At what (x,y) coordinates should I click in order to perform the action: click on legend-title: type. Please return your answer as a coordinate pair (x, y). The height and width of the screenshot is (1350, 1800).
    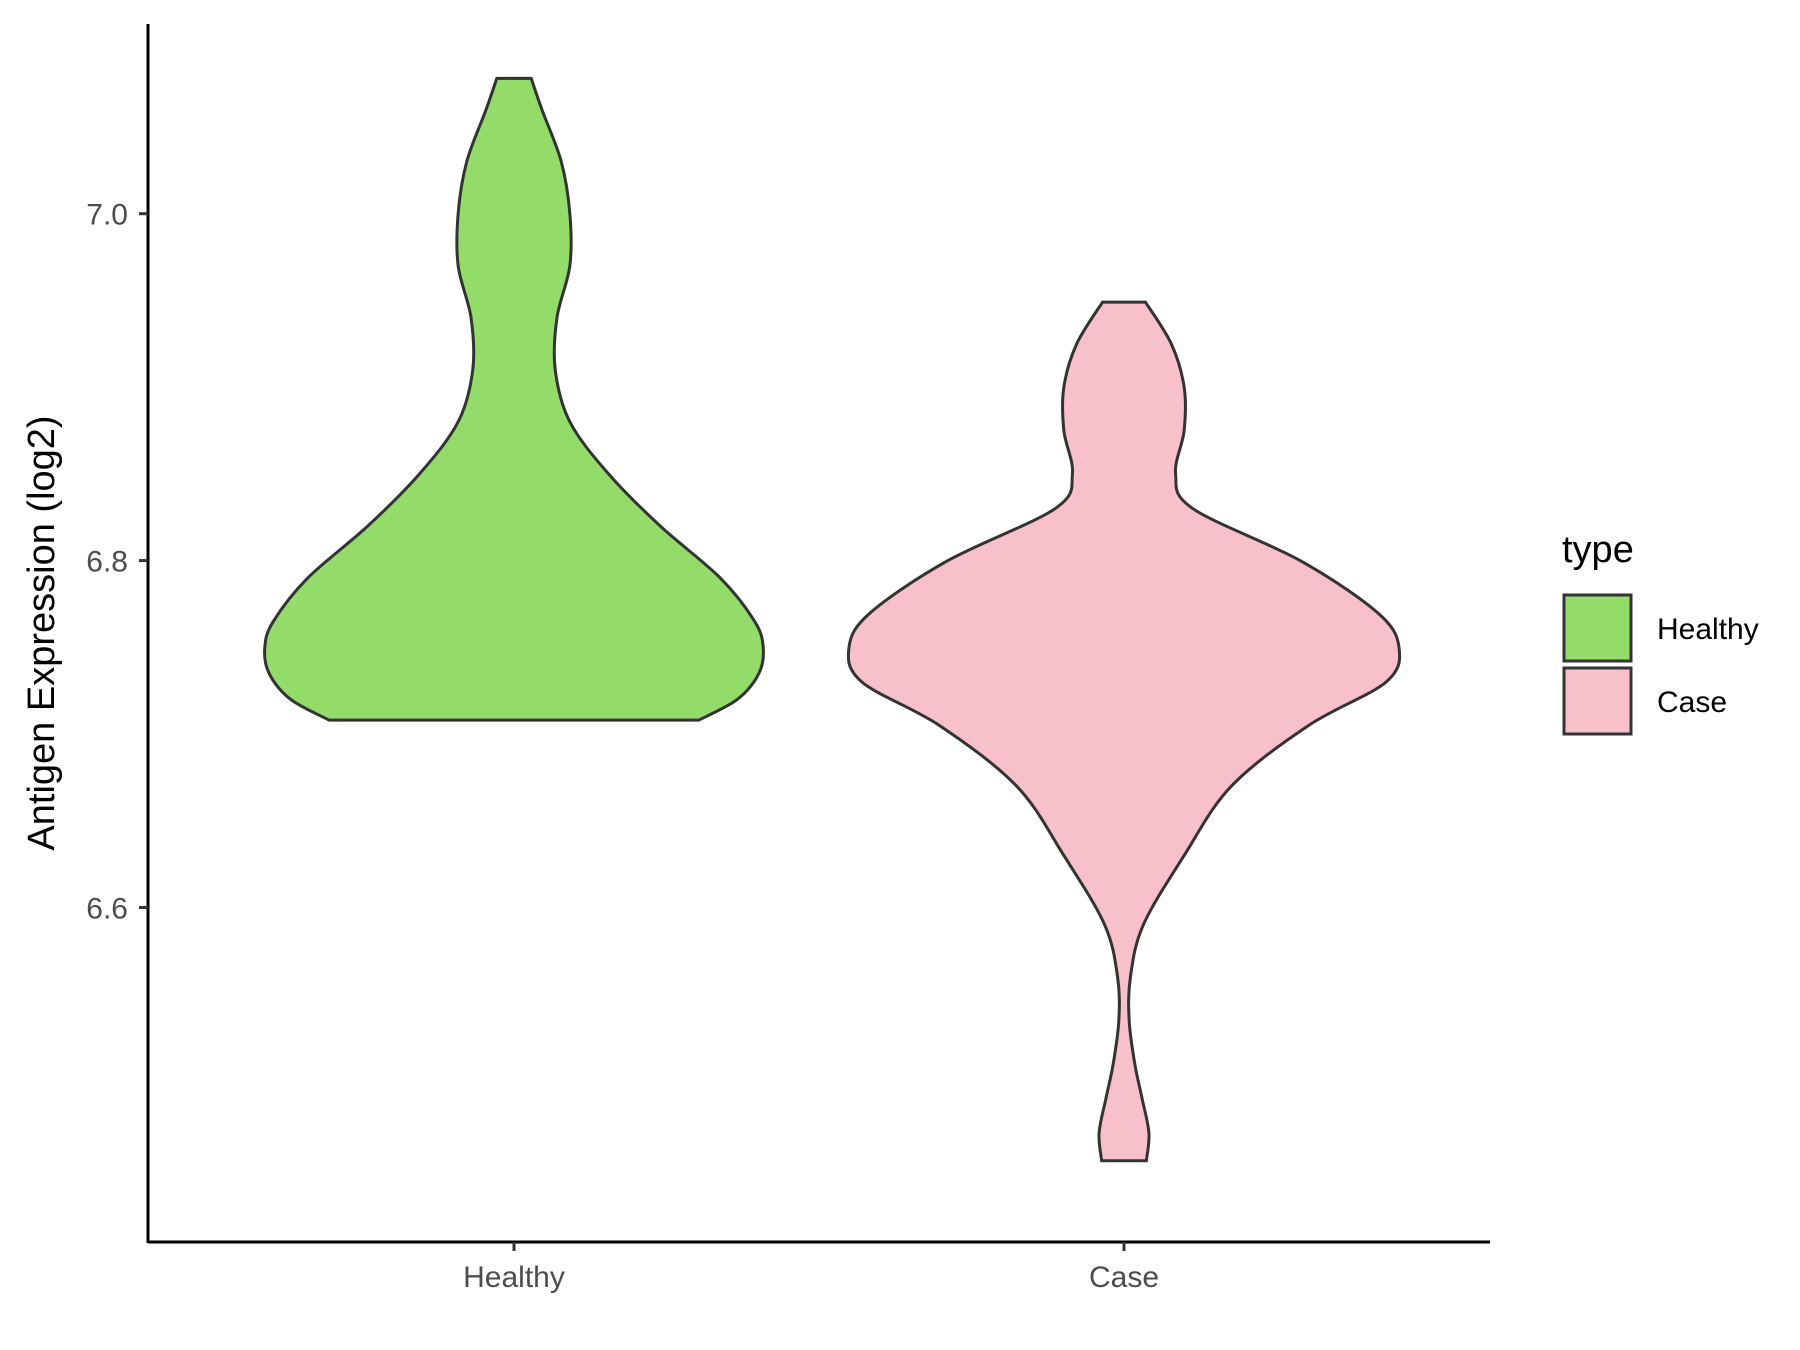
    Looking at the image, I should click on (1598, 550).